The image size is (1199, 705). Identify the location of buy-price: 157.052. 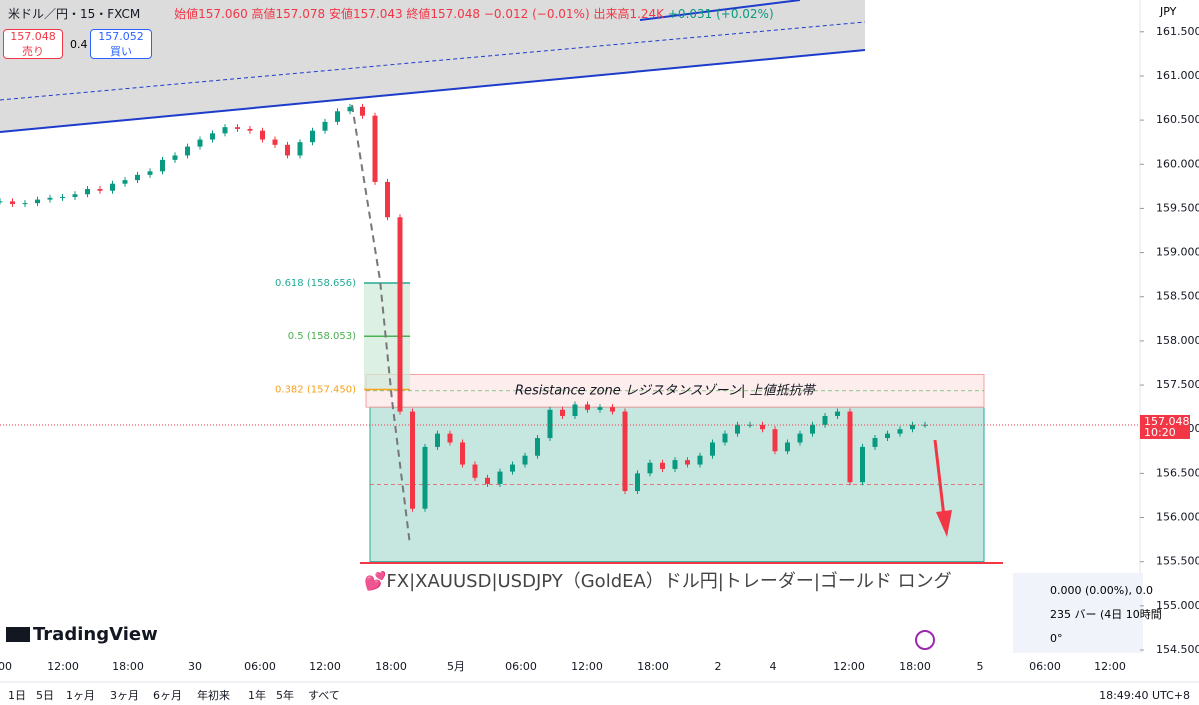
(121, 36).